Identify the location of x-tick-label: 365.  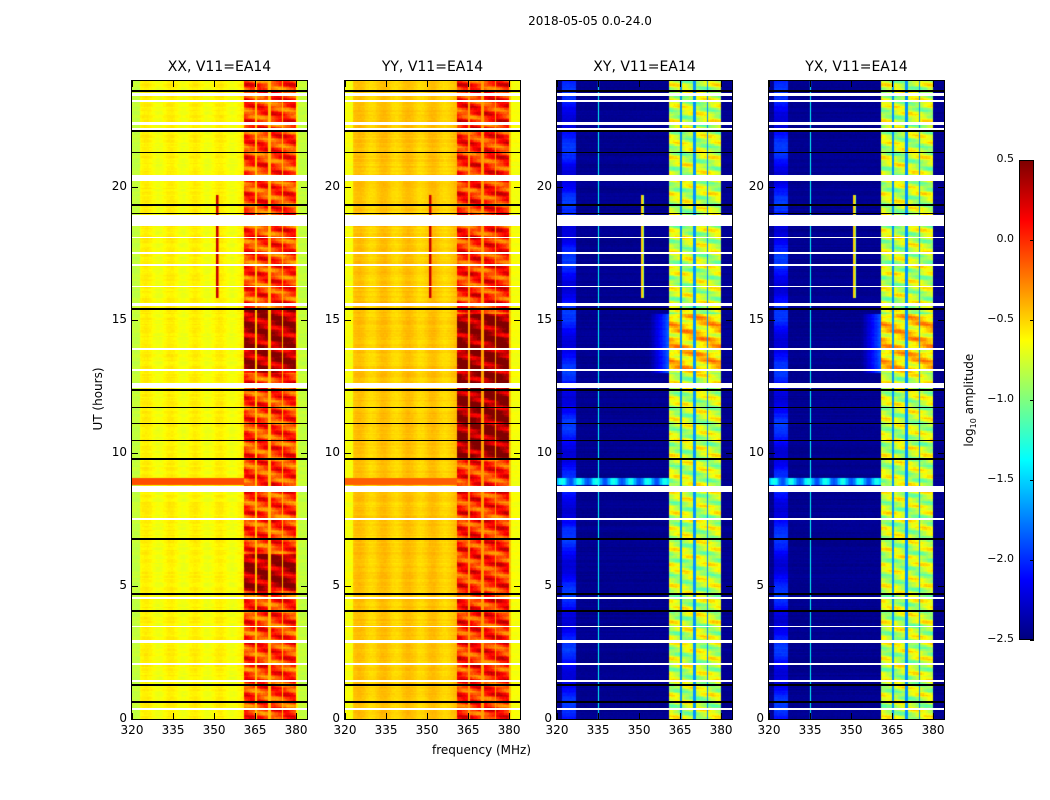
(255, 730).